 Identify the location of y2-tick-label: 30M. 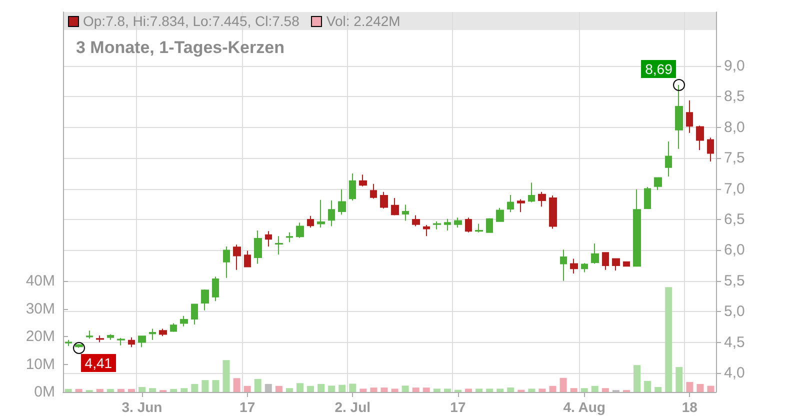
(40, 309).